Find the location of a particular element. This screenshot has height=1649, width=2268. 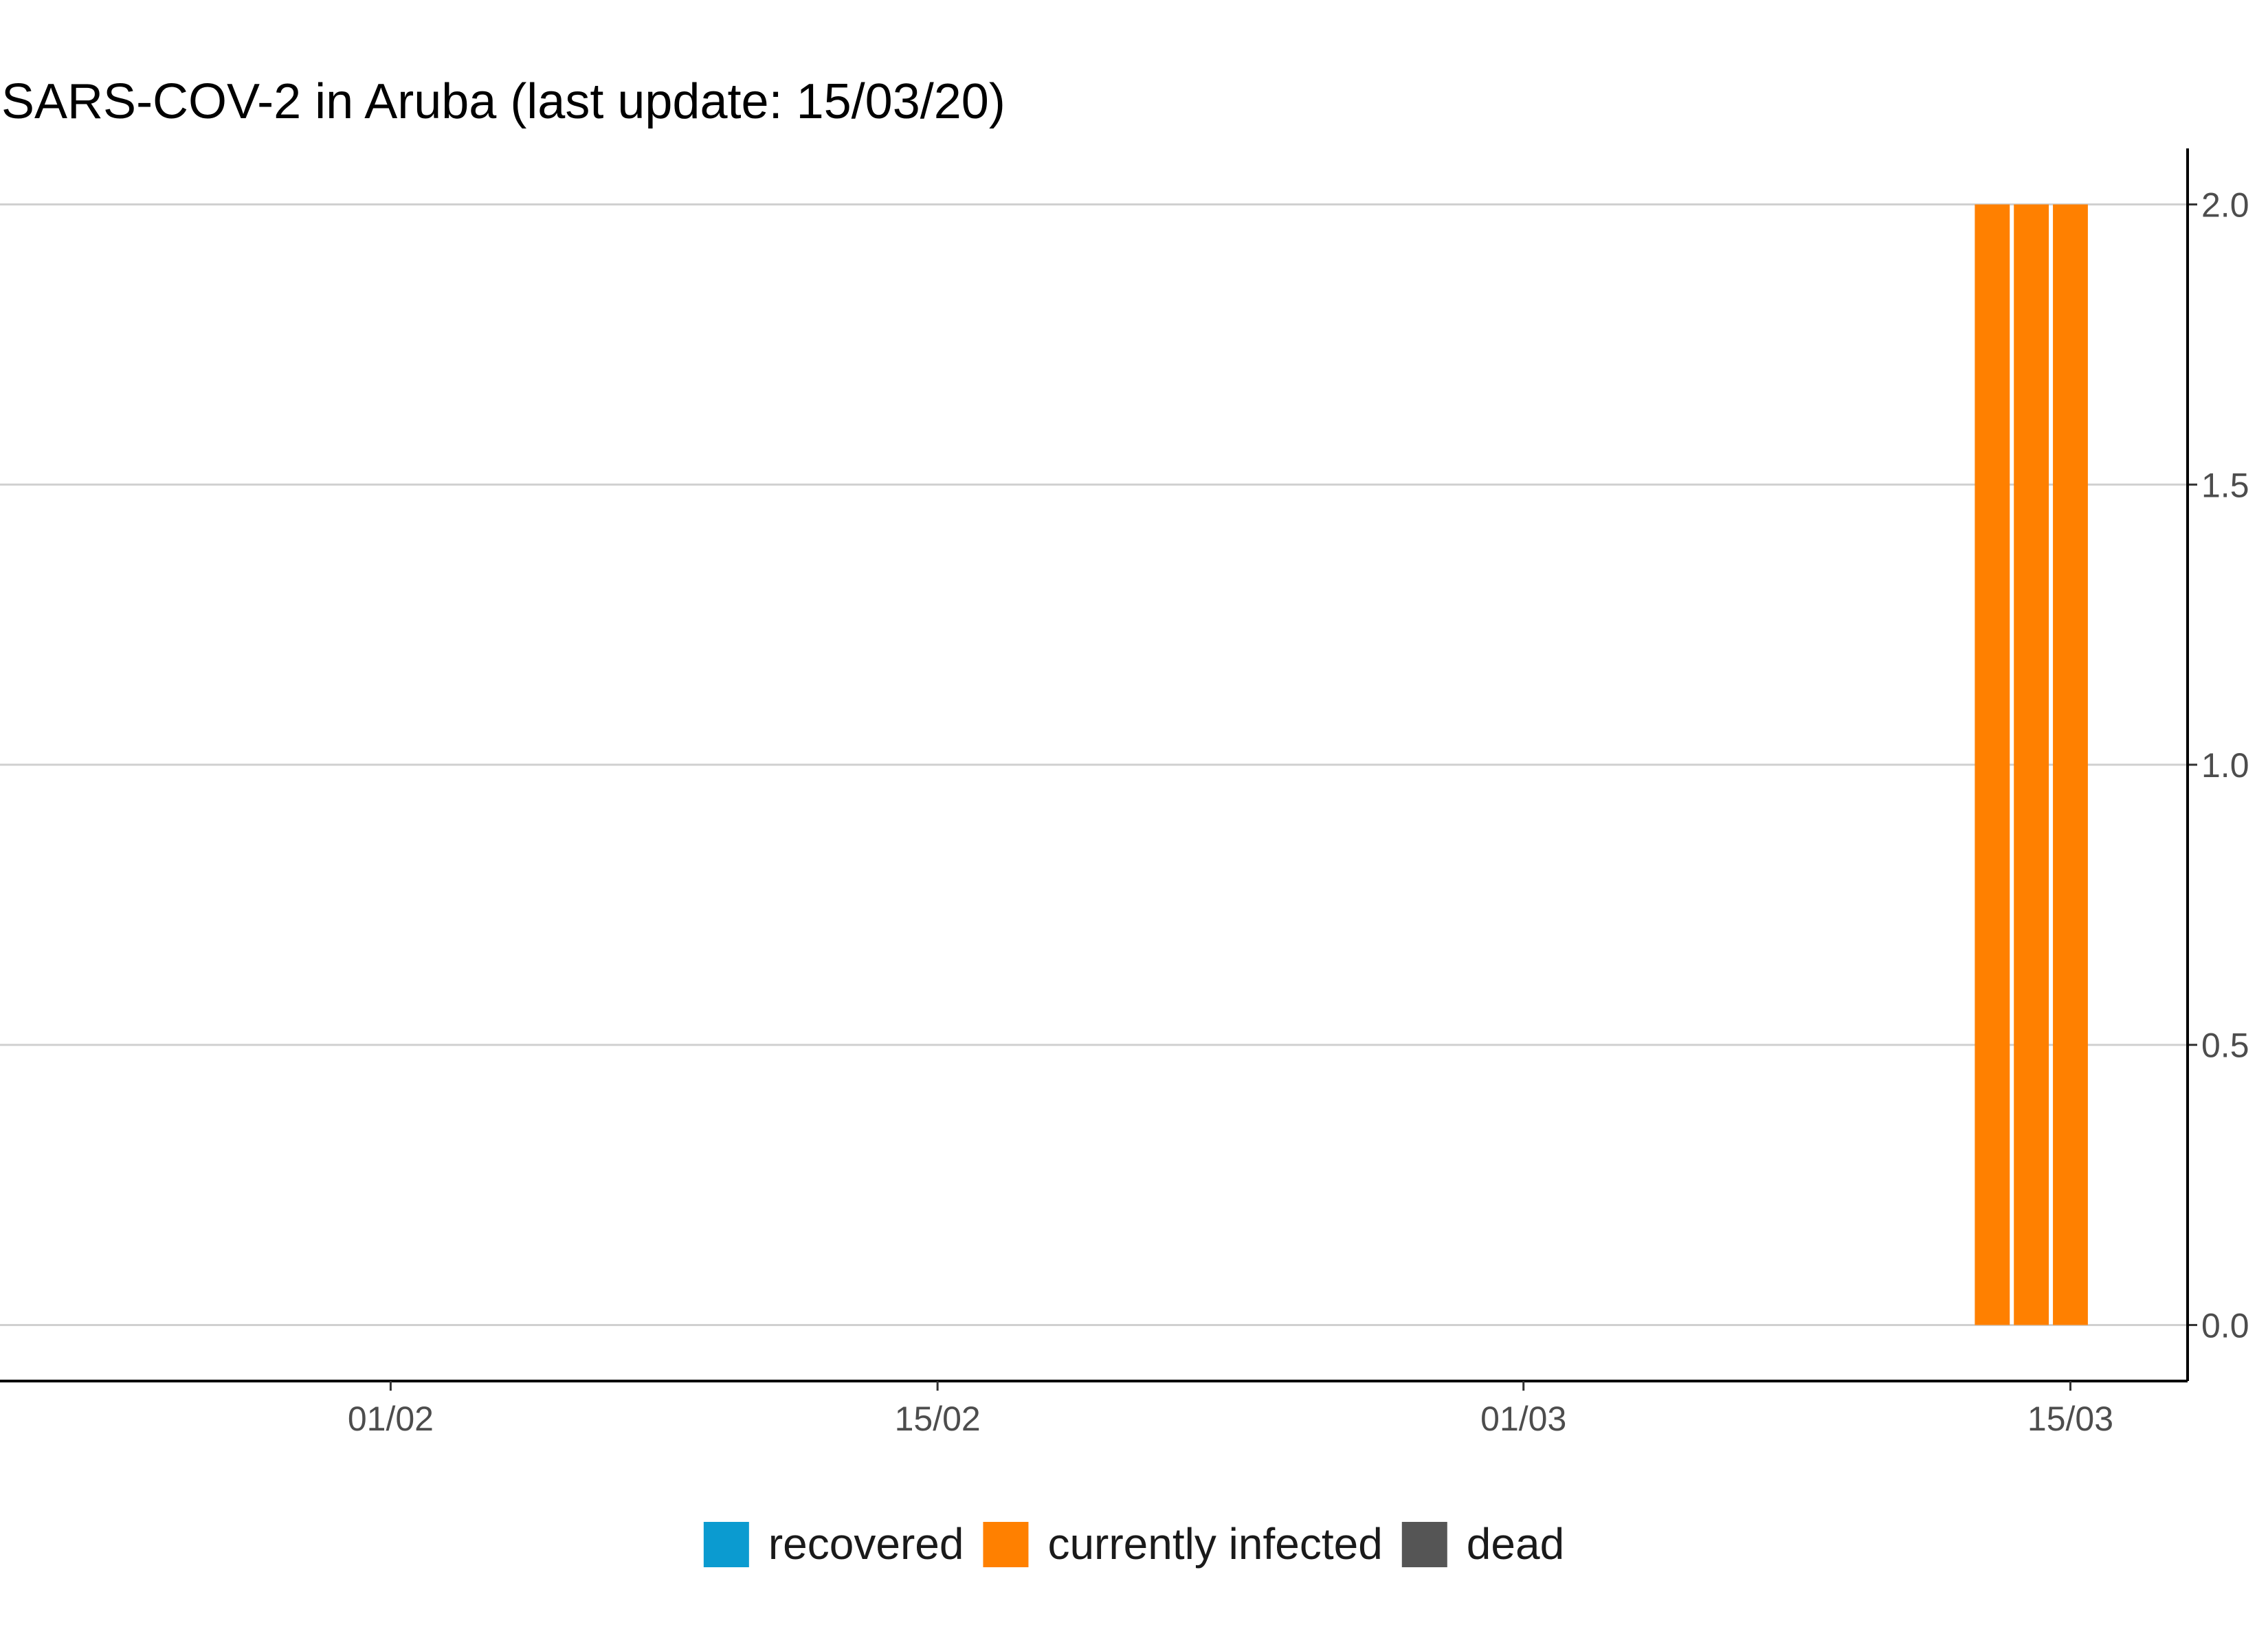

bars is located at coordinates (2032, 764).